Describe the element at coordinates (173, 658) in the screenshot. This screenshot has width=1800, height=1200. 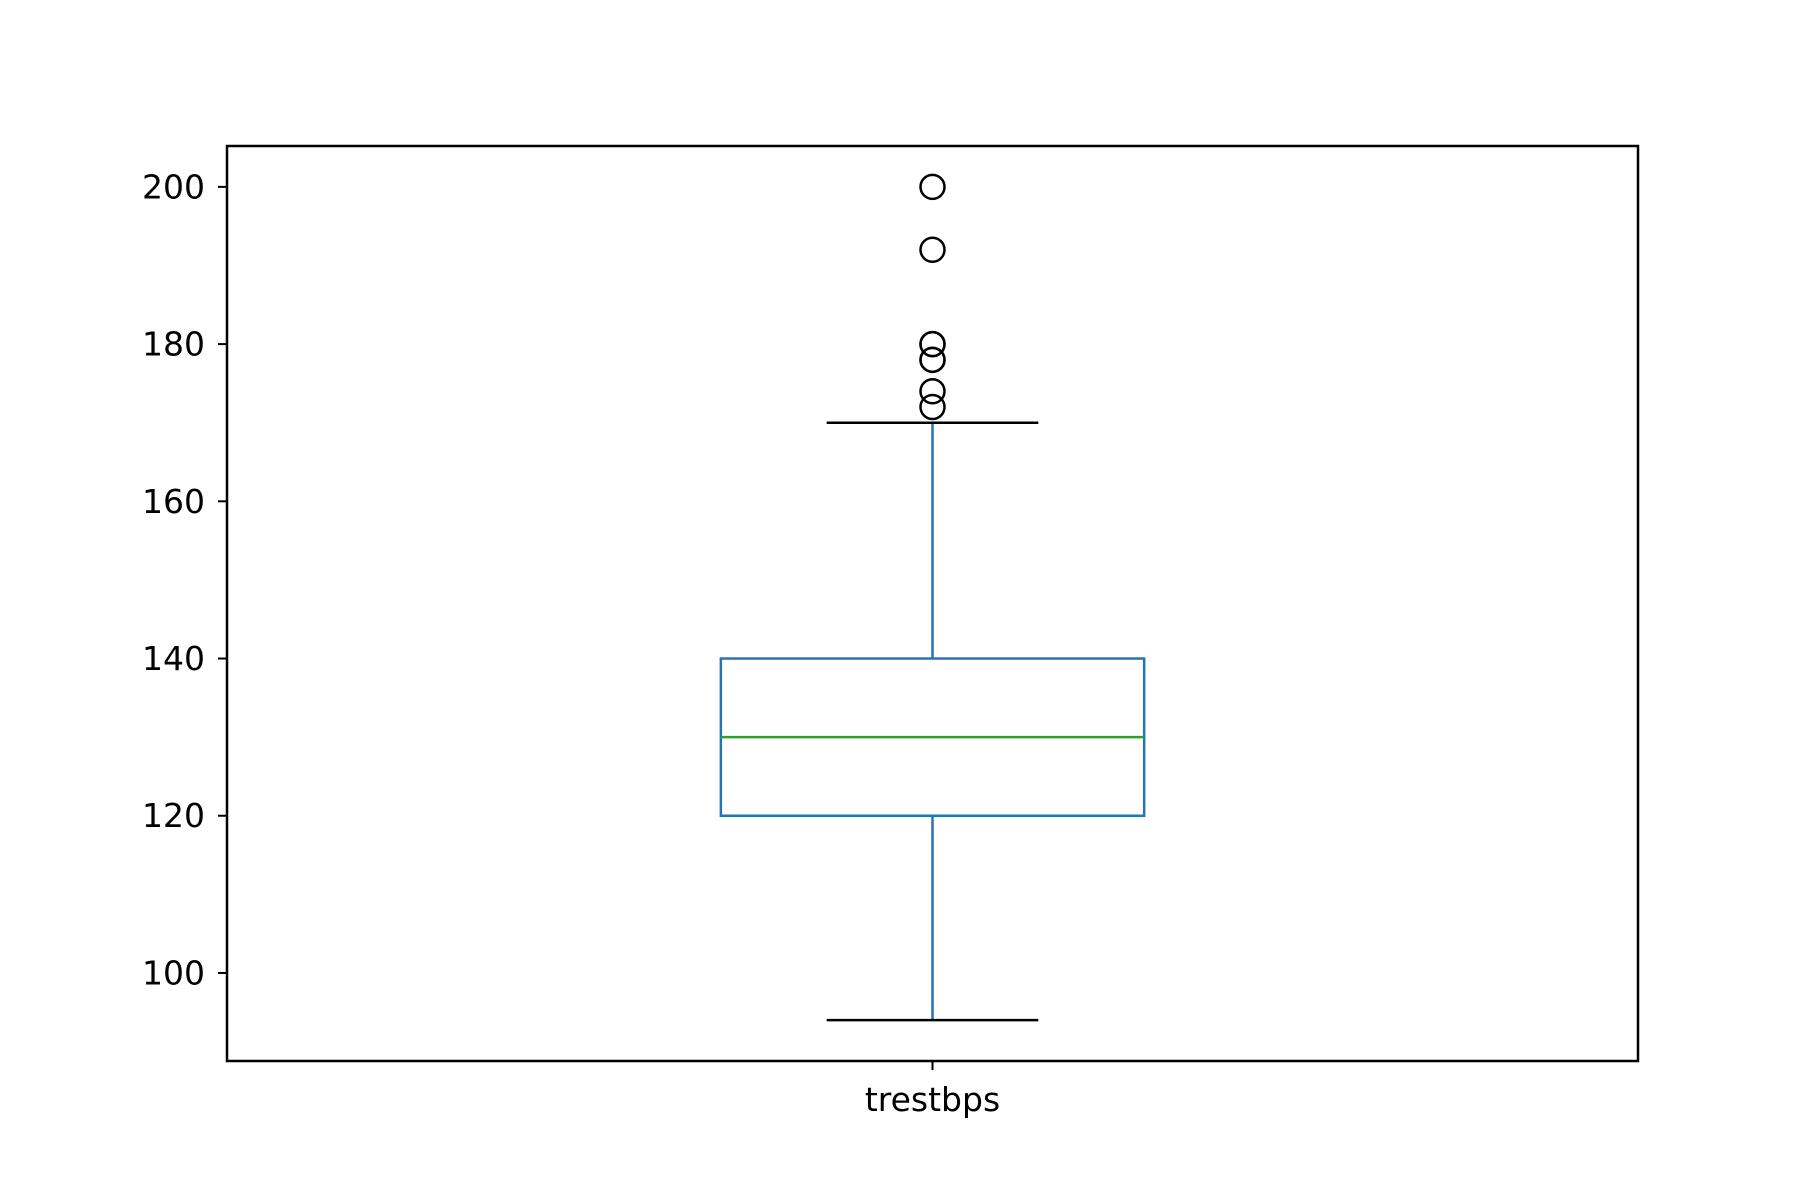
I see `y-tick-label: 140` at that location.